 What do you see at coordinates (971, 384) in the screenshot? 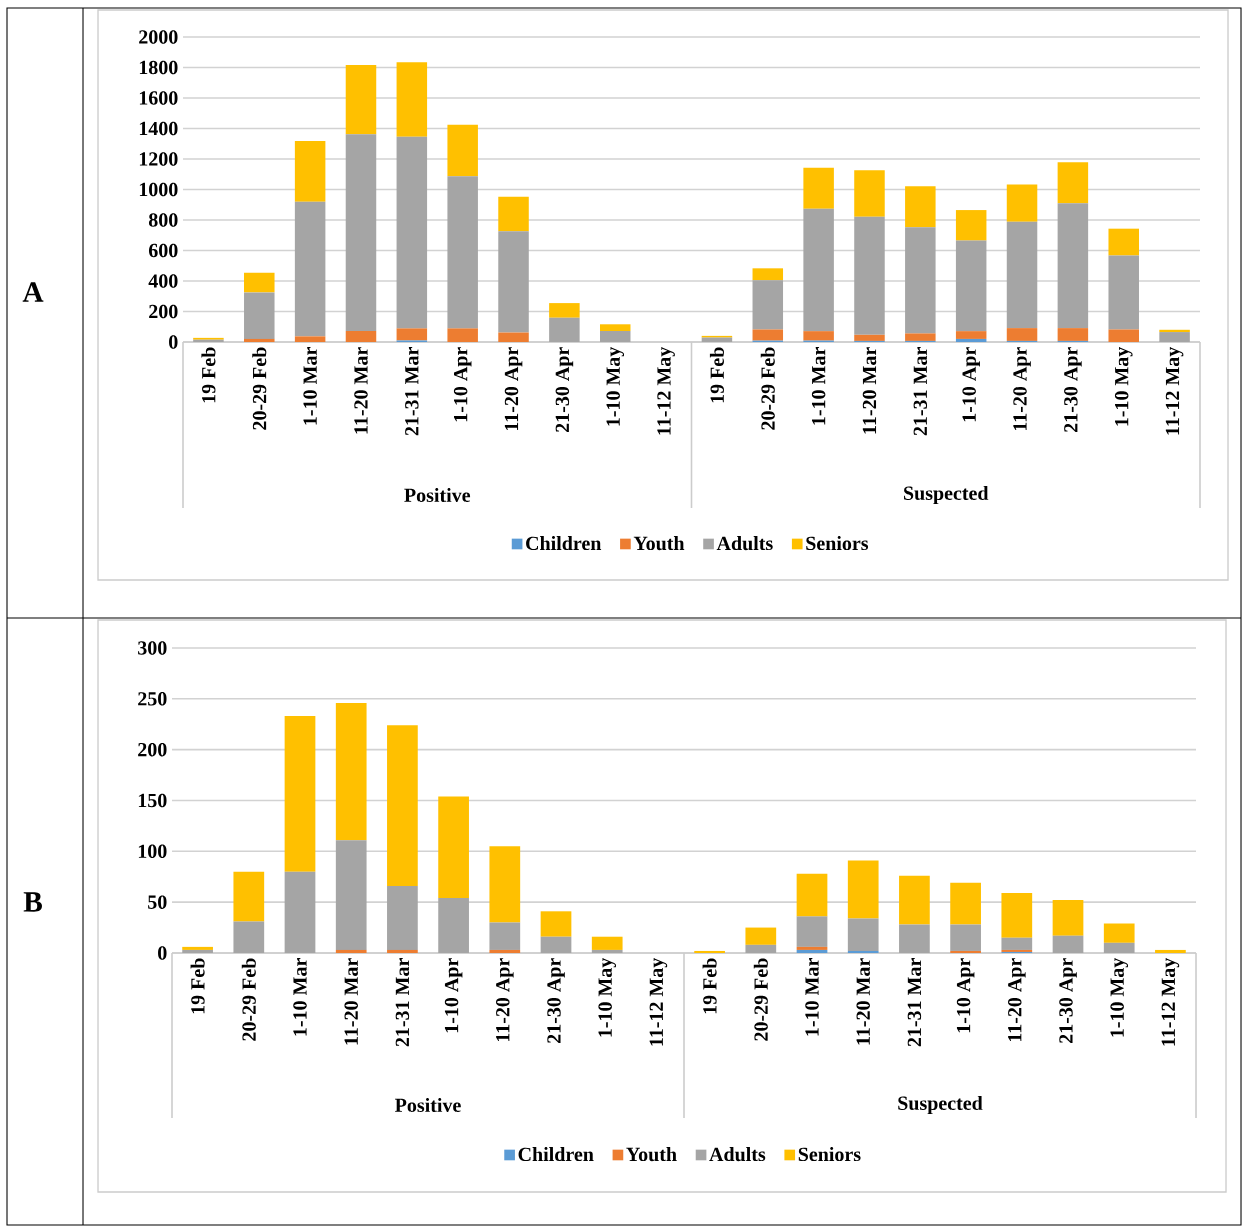
I see `x-tick-label: 1-10 Apr` at bounding box center [971, 384].